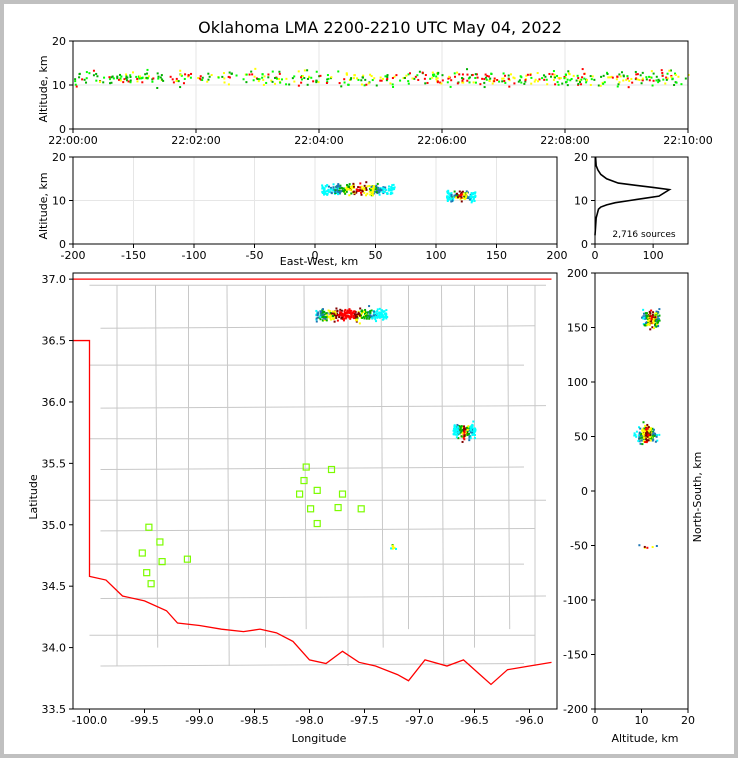 The height and width of the screenshot is (758, 738). Describe the element at coordinates (312, 468) in the screenshot. I see `county-line` at that location.